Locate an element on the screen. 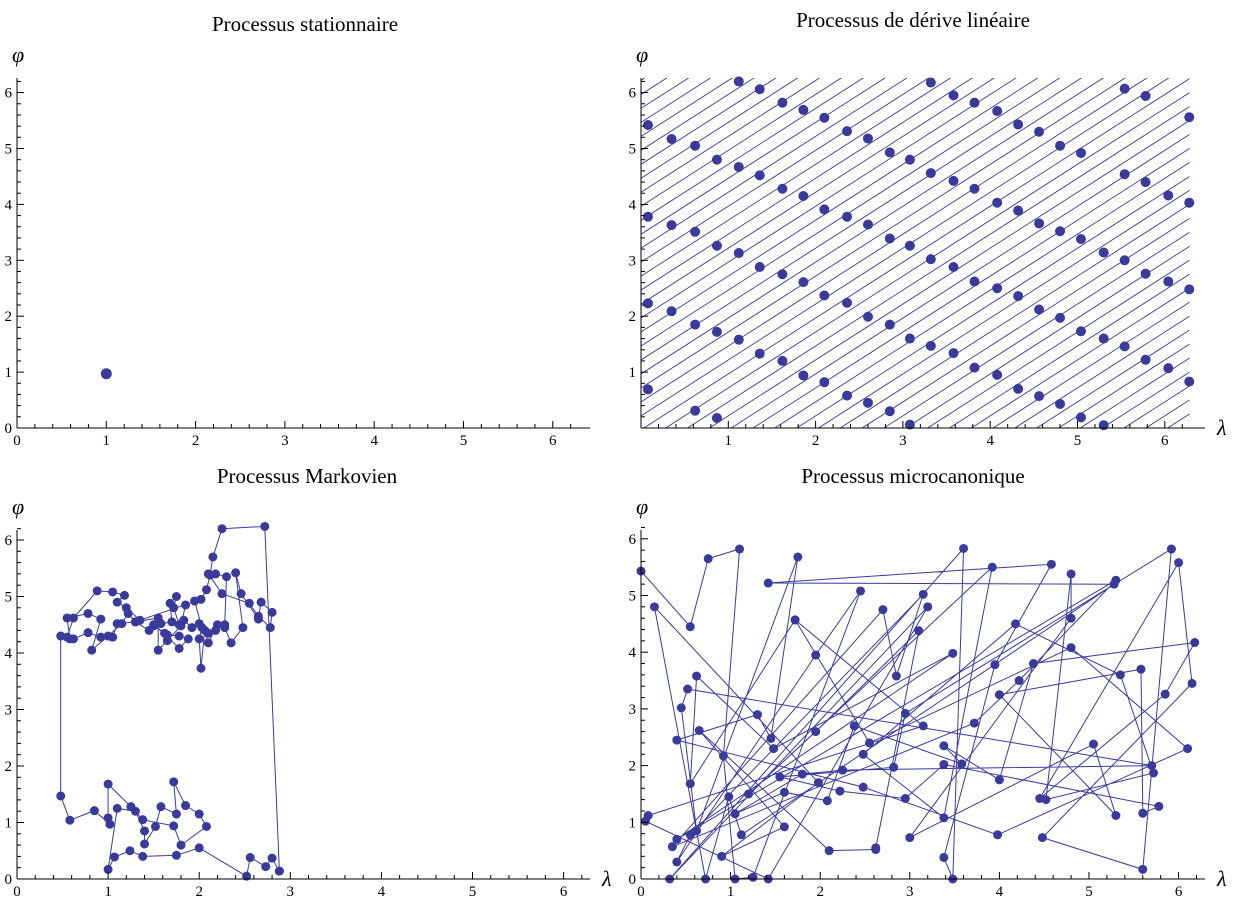  y-tick-label: 3 is located at coordinates (9, 711).